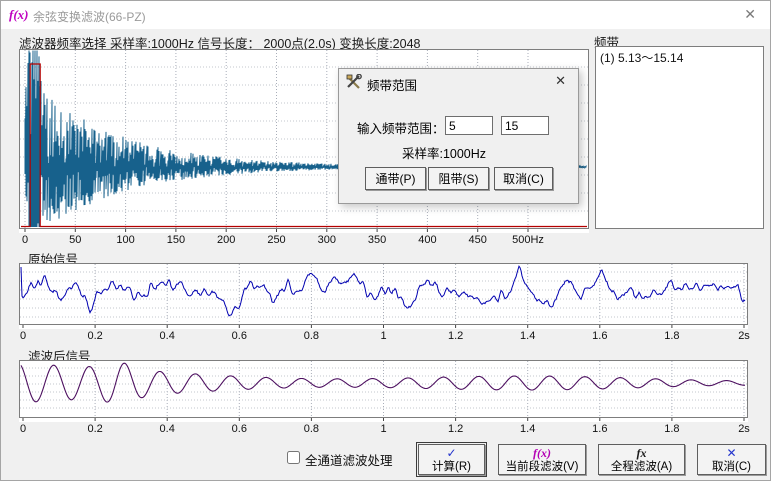  Describe the element at coordinates (392, 86) in the screenshot. I see `dialog-title: 频带范围` at that location.